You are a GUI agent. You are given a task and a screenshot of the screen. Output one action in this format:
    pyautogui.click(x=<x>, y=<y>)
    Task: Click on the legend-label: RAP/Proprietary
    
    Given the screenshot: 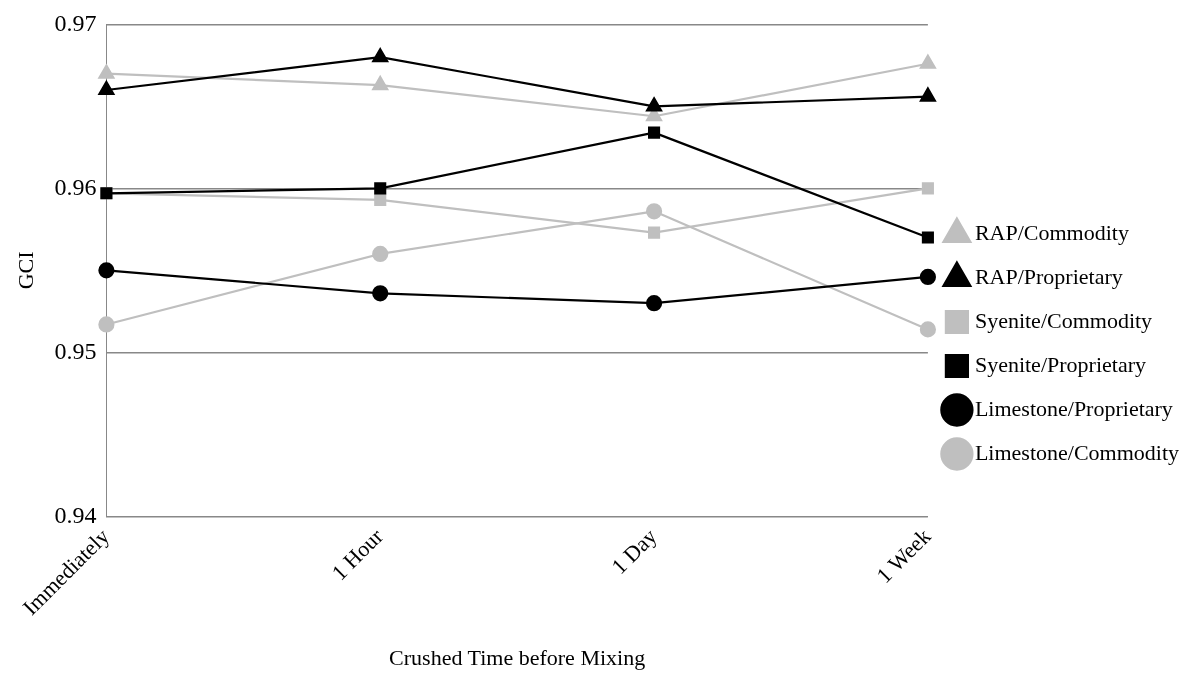 What is the action you would take?
    pyautogui.click(x=1048, y=276)
    